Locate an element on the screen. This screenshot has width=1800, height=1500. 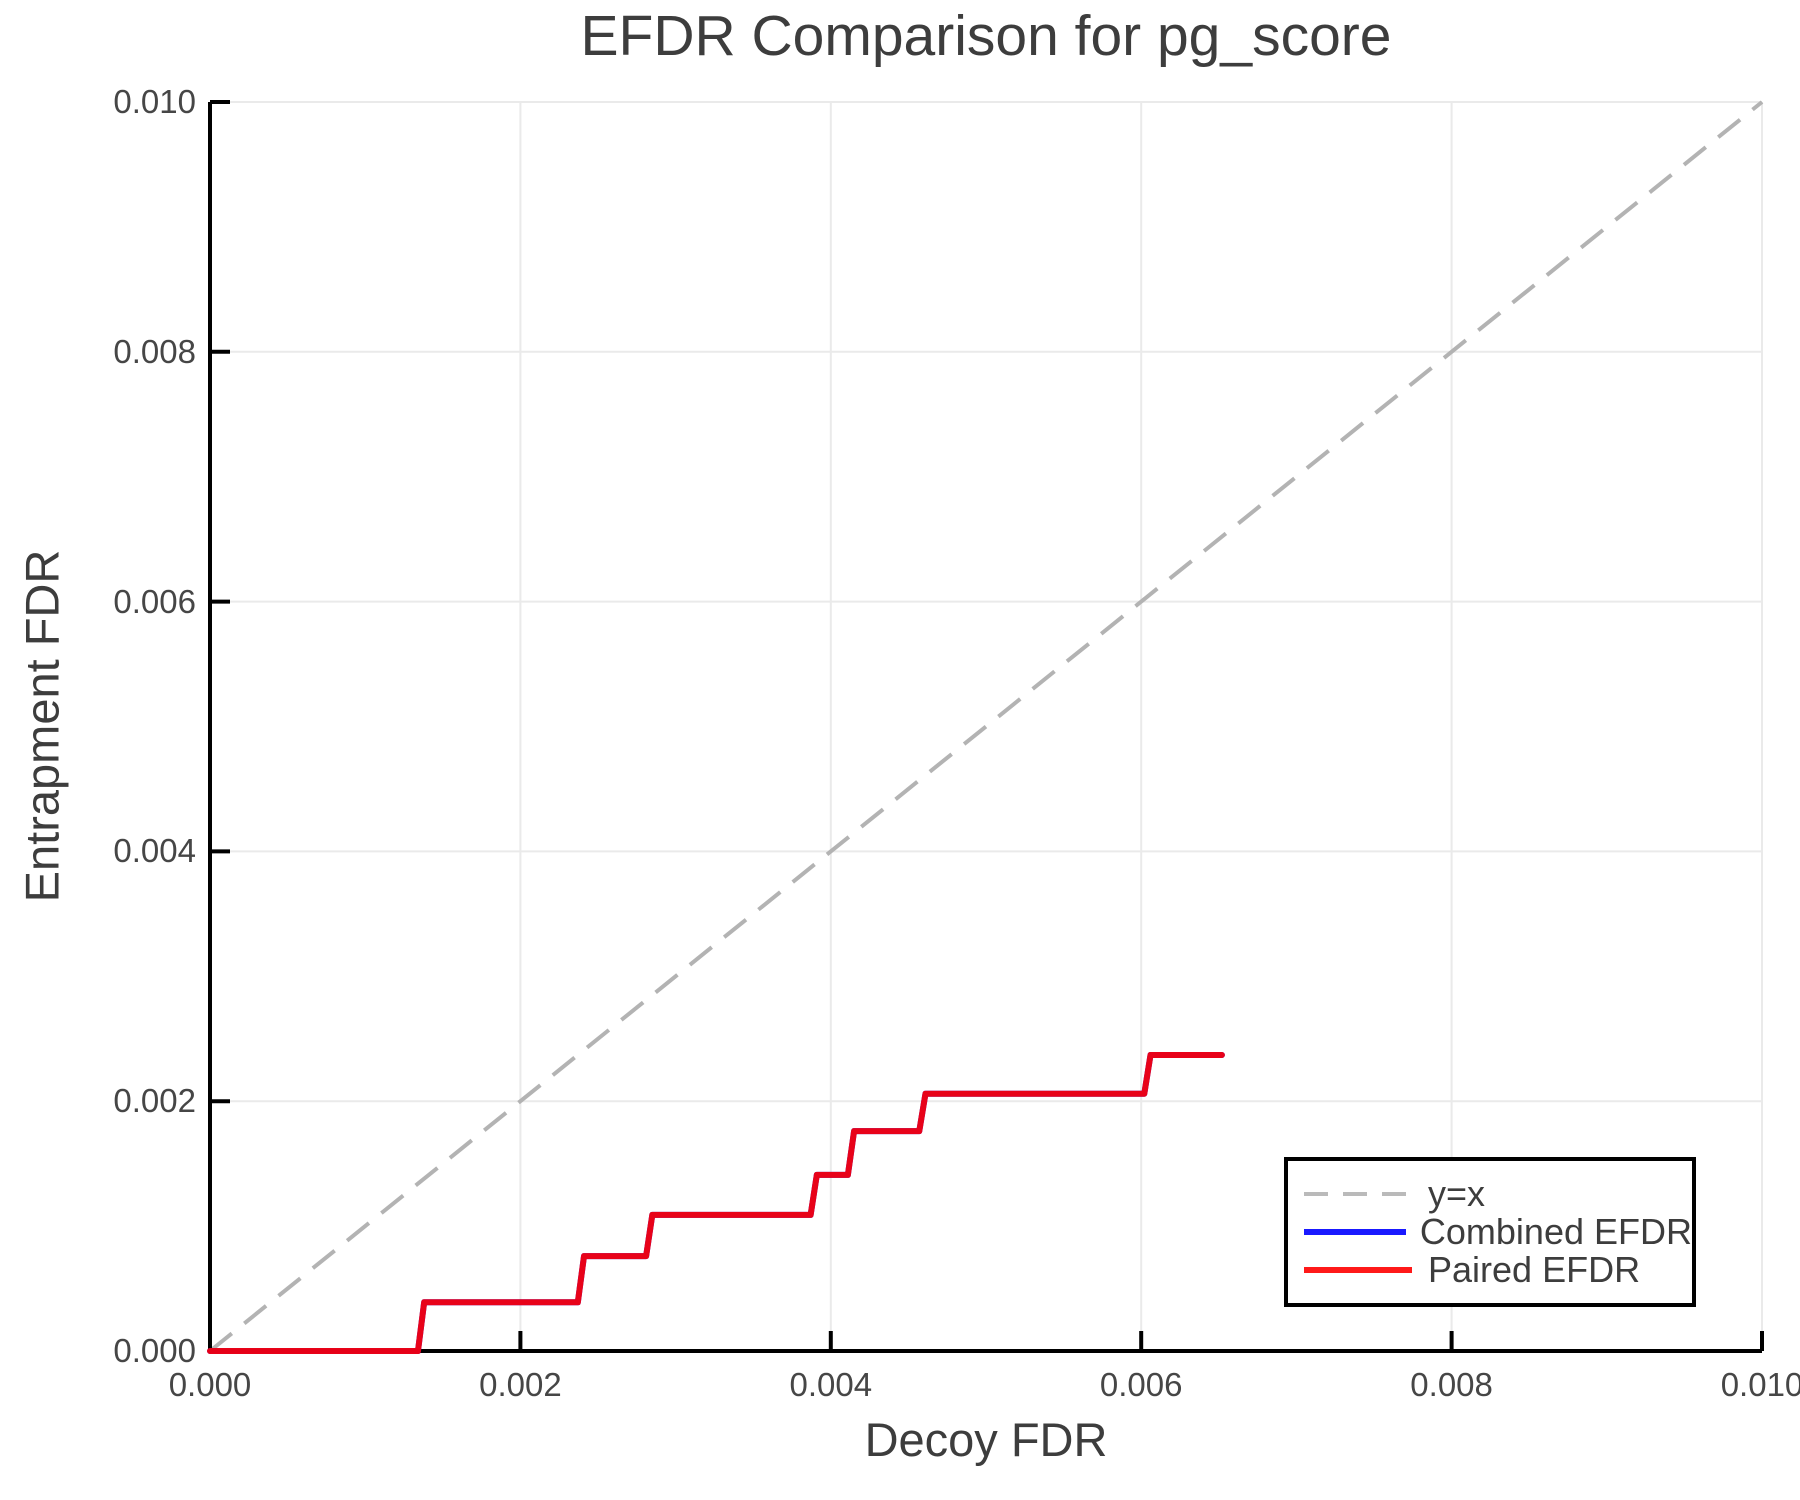
legend-entry-label: Paired EFDR is located at coordinates (1534, 1269).